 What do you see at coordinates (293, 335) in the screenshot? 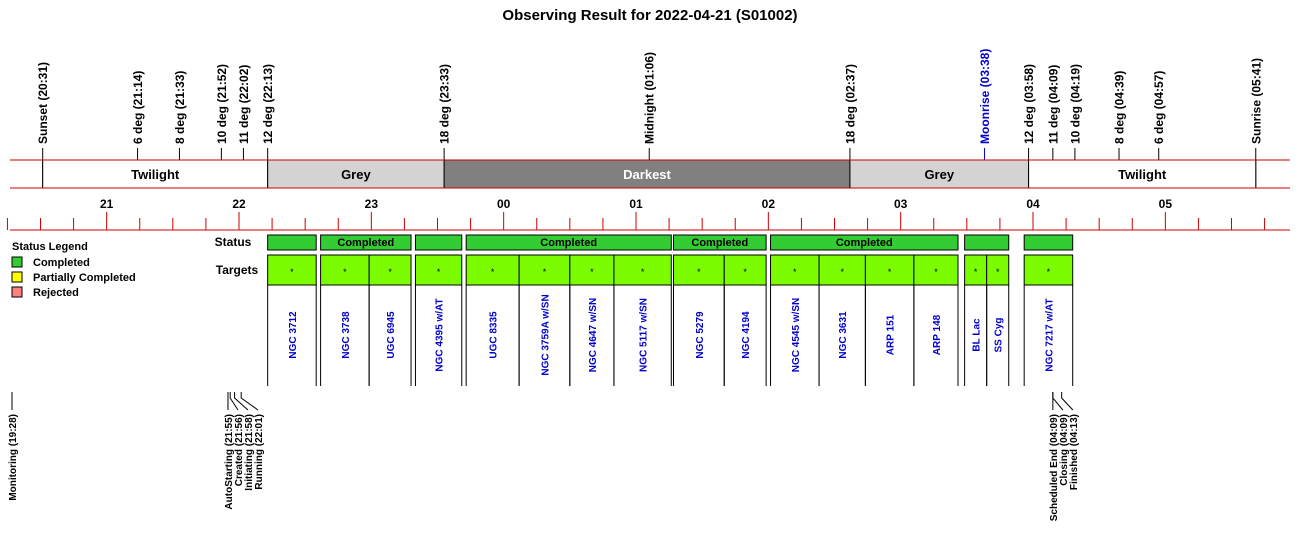
I see `target-name: NGC 3712` at bounding box center [293, 335].